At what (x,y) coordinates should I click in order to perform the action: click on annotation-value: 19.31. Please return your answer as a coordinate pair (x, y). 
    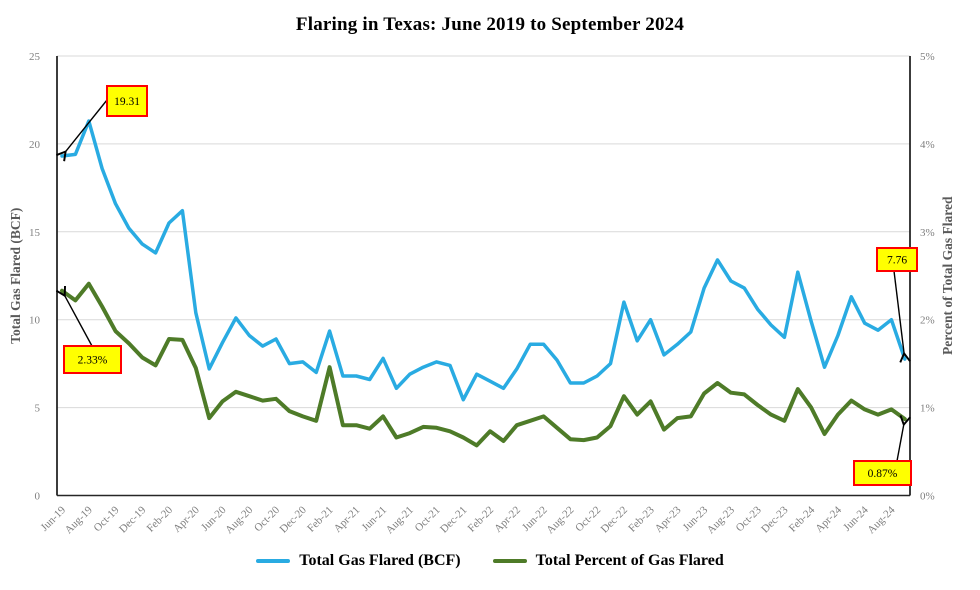
    Looking at the image, I should click on (127, 102).